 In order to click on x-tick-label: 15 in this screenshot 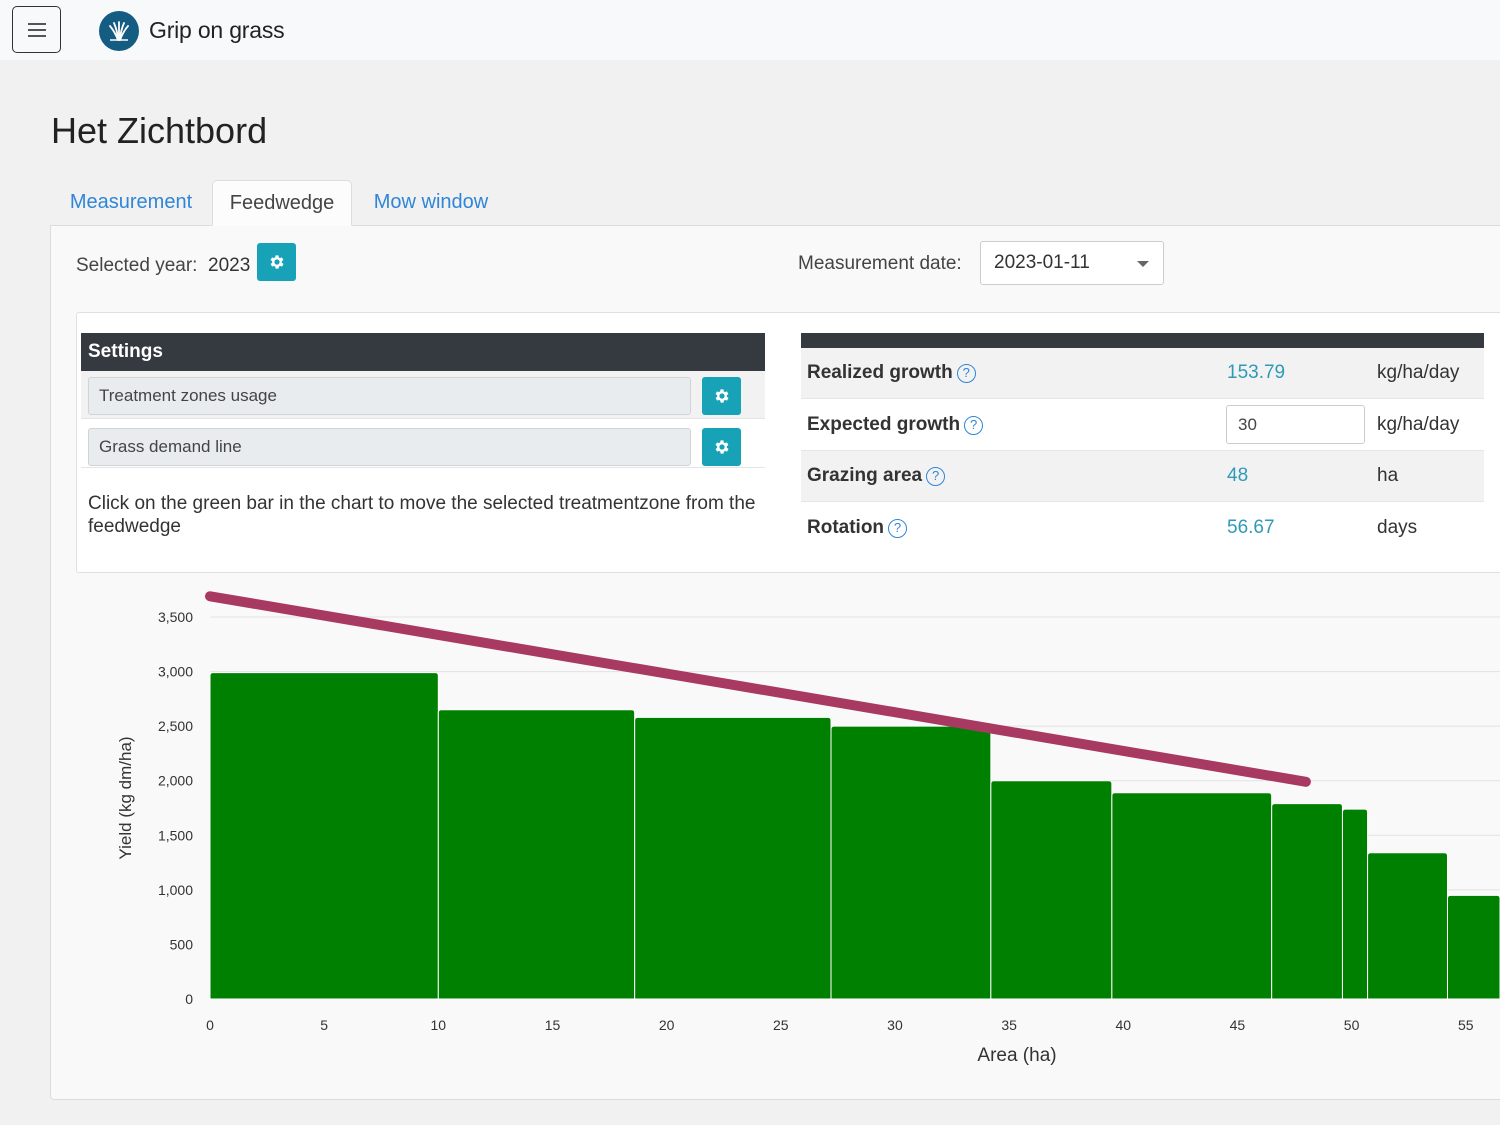, I will do `click(553, 1025)`.